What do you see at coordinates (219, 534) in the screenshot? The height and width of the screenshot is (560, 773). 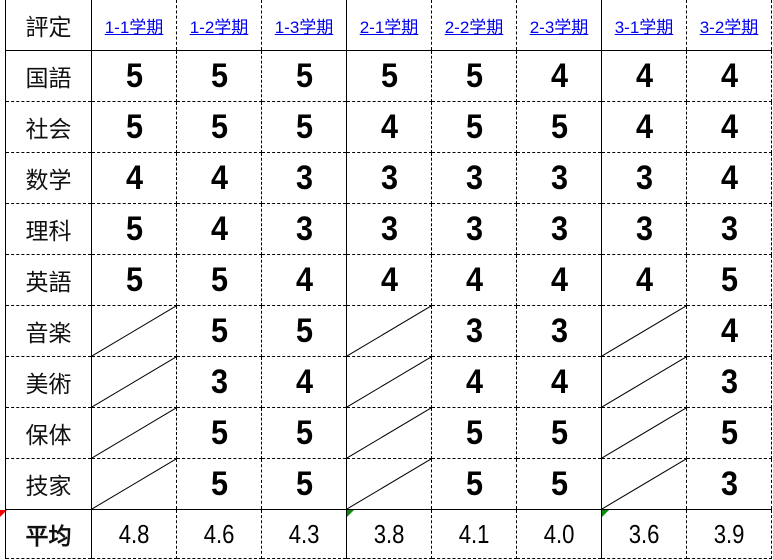 I see `average-cell: 4.6` at bounding box center [219, 534].